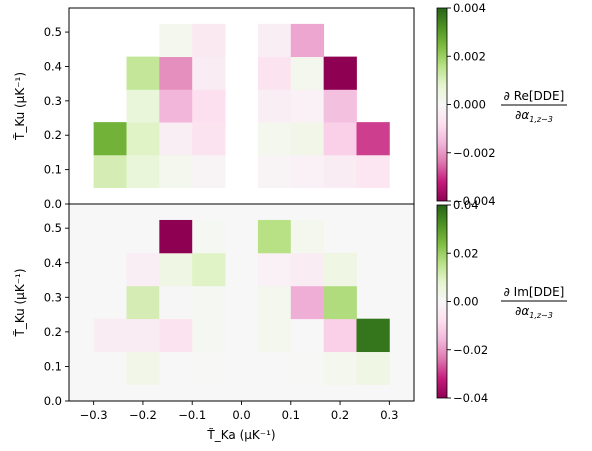 The height and width of the screenshot is (451, 592). I want to click on bottom-colorbar-label-numerator: ∂ Im[DDE], so click(534, 292).